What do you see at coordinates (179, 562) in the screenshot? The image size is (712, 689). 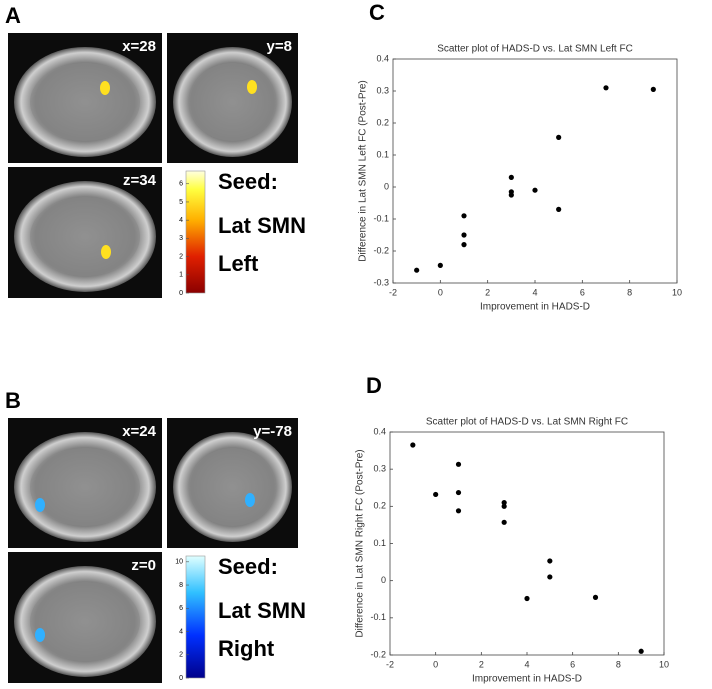 I see `colorbar-tick-label: 10` at bounding box center [179, 562].